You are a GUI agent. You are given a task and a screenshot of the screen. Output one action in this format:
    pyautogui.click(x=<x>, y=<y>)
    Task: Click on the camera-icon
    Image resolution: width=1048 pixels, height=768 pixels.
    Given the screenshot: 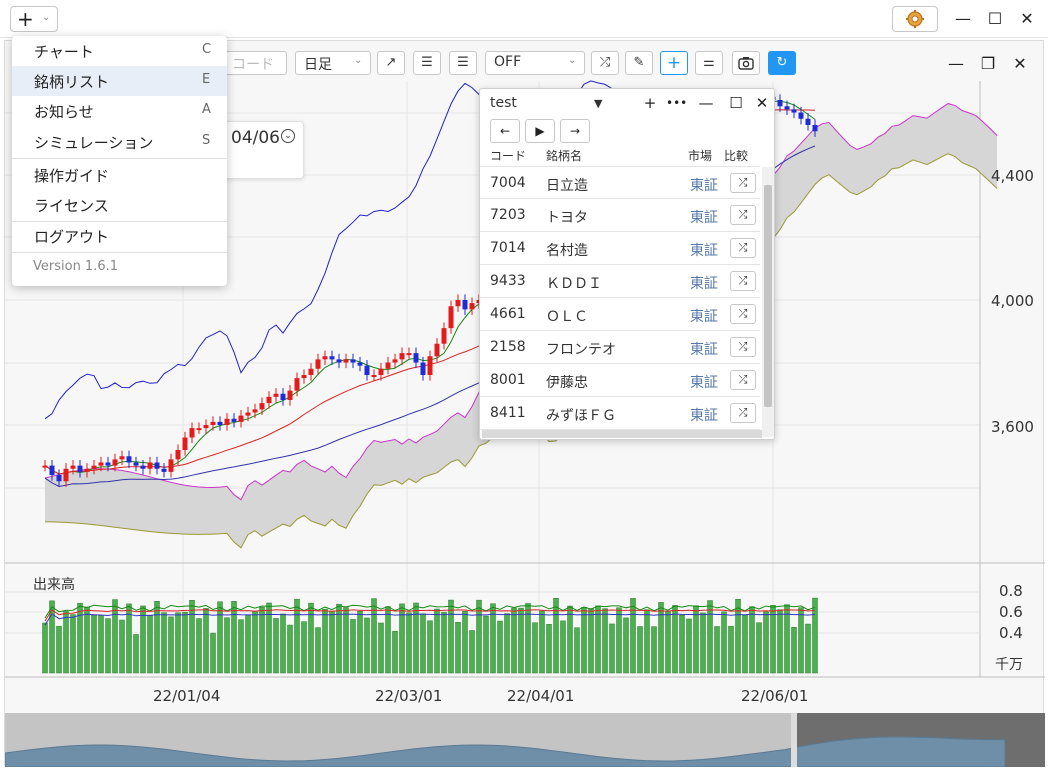 What is the action you would take?
    pyautogui.click(x=746, y=63)
    